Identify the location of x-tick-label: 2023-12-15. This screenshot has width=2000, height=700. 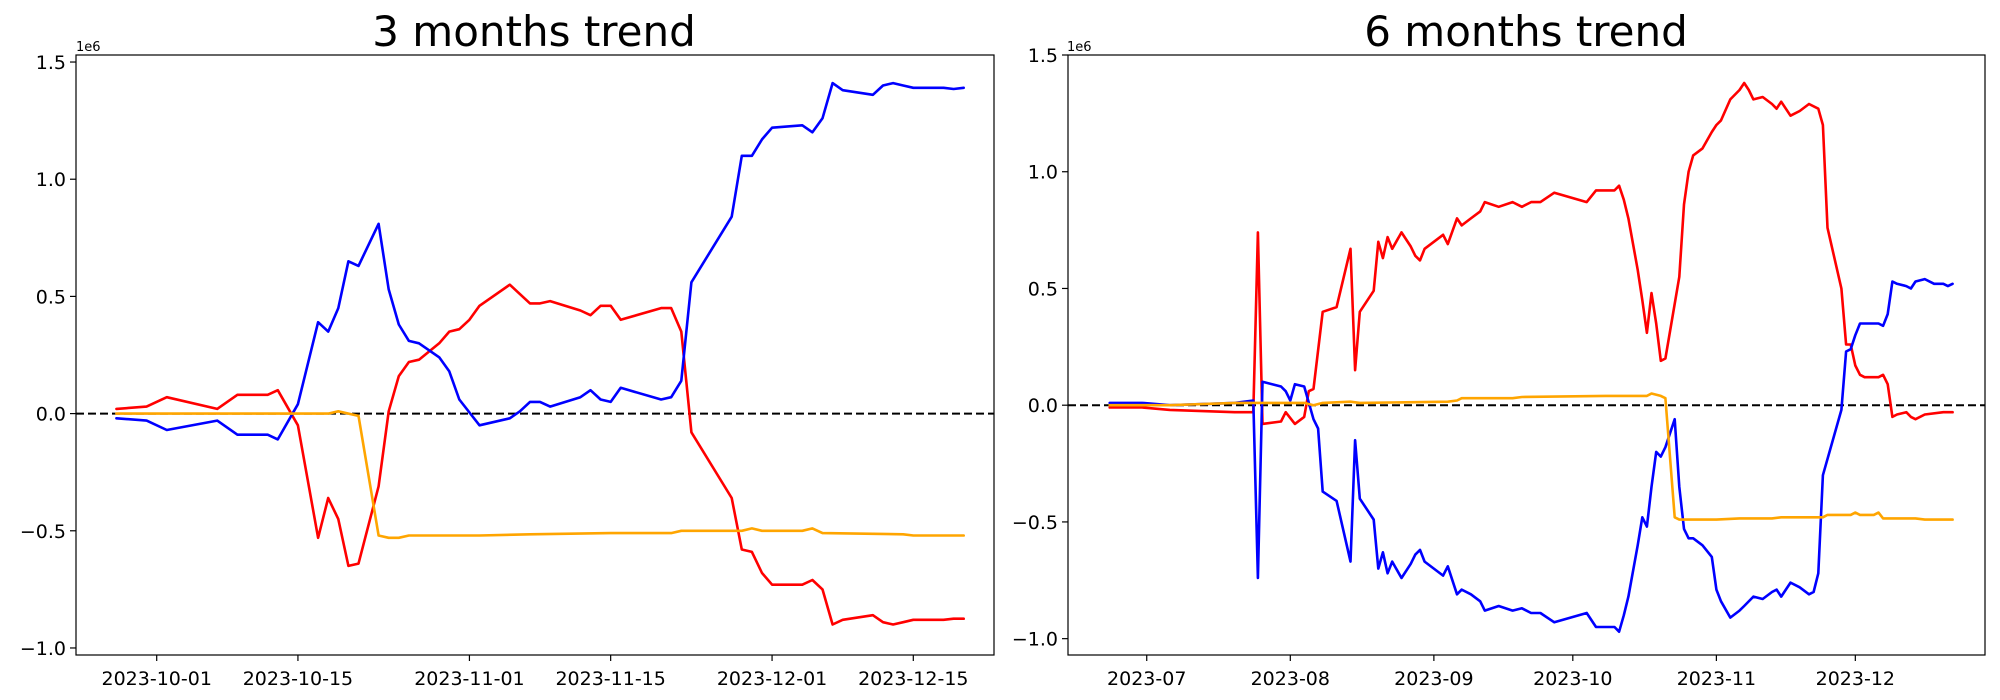
(913, 679).